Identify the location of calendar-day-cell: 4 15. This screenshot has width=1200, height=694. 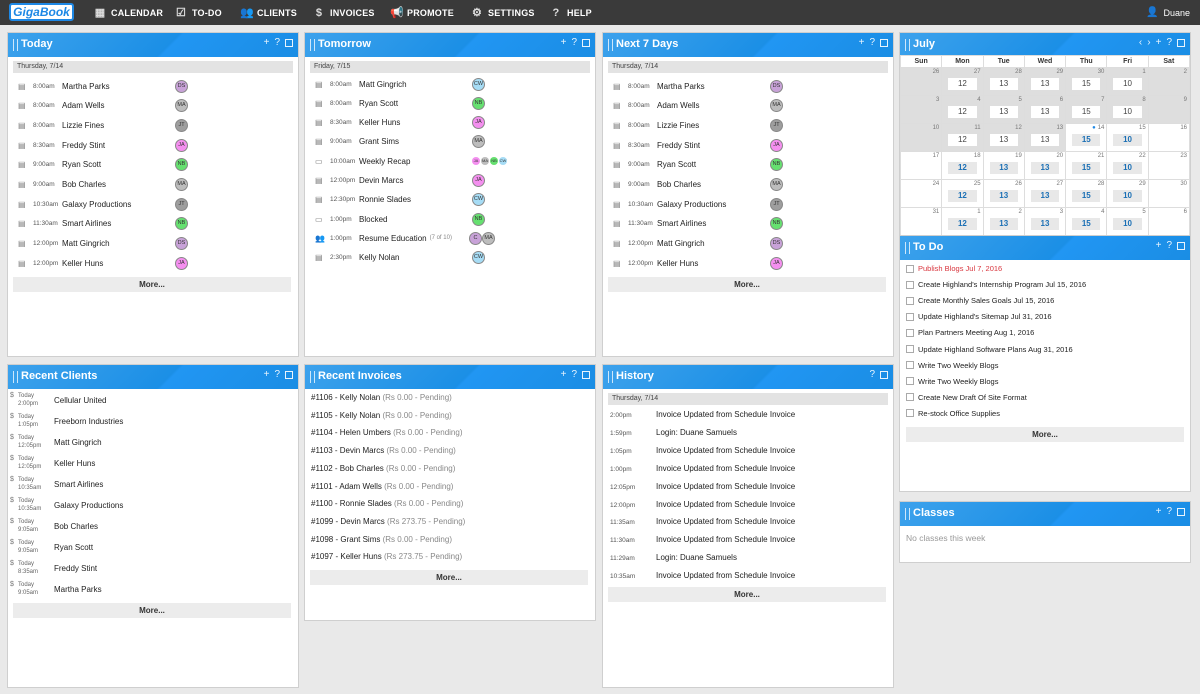
(1086, 221).